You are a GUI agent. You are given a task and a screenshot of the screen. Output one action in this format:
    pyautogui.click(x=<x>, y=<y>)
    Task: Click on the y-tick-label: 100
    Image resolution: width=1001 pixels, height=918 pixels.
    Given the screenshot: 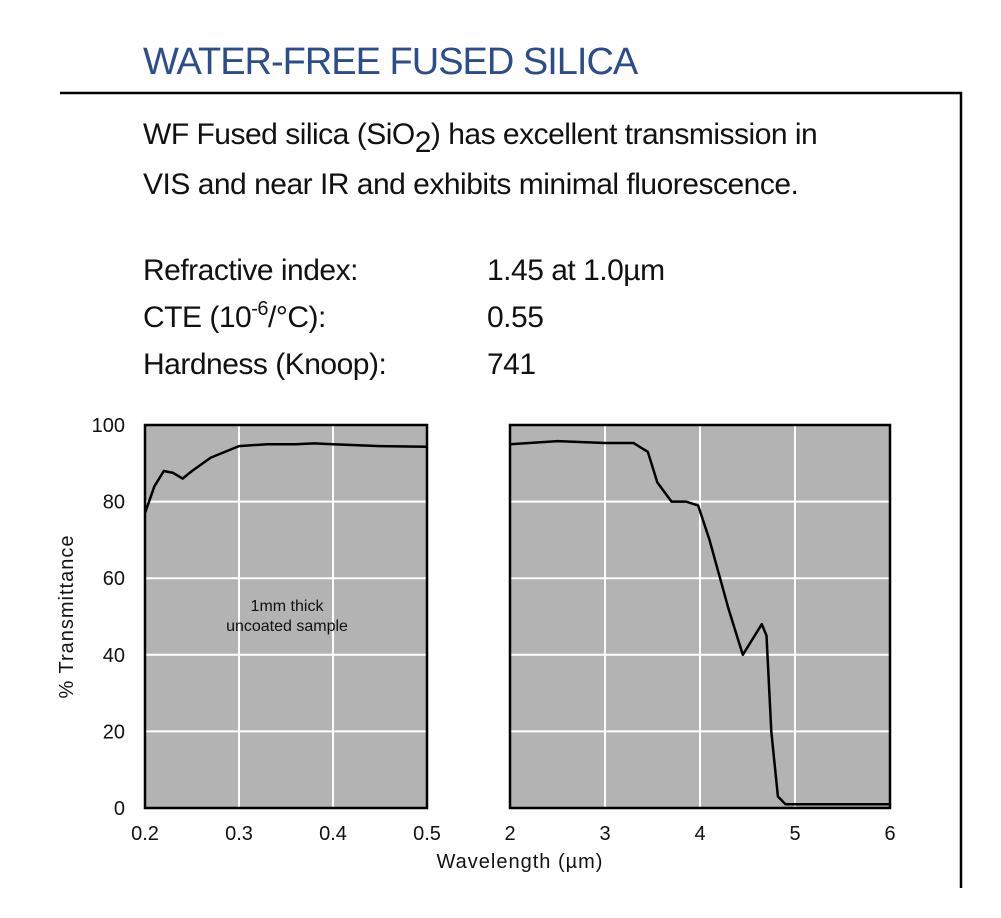 What is the action you would take?
    pyautogui.click(x=108, y=426)
    